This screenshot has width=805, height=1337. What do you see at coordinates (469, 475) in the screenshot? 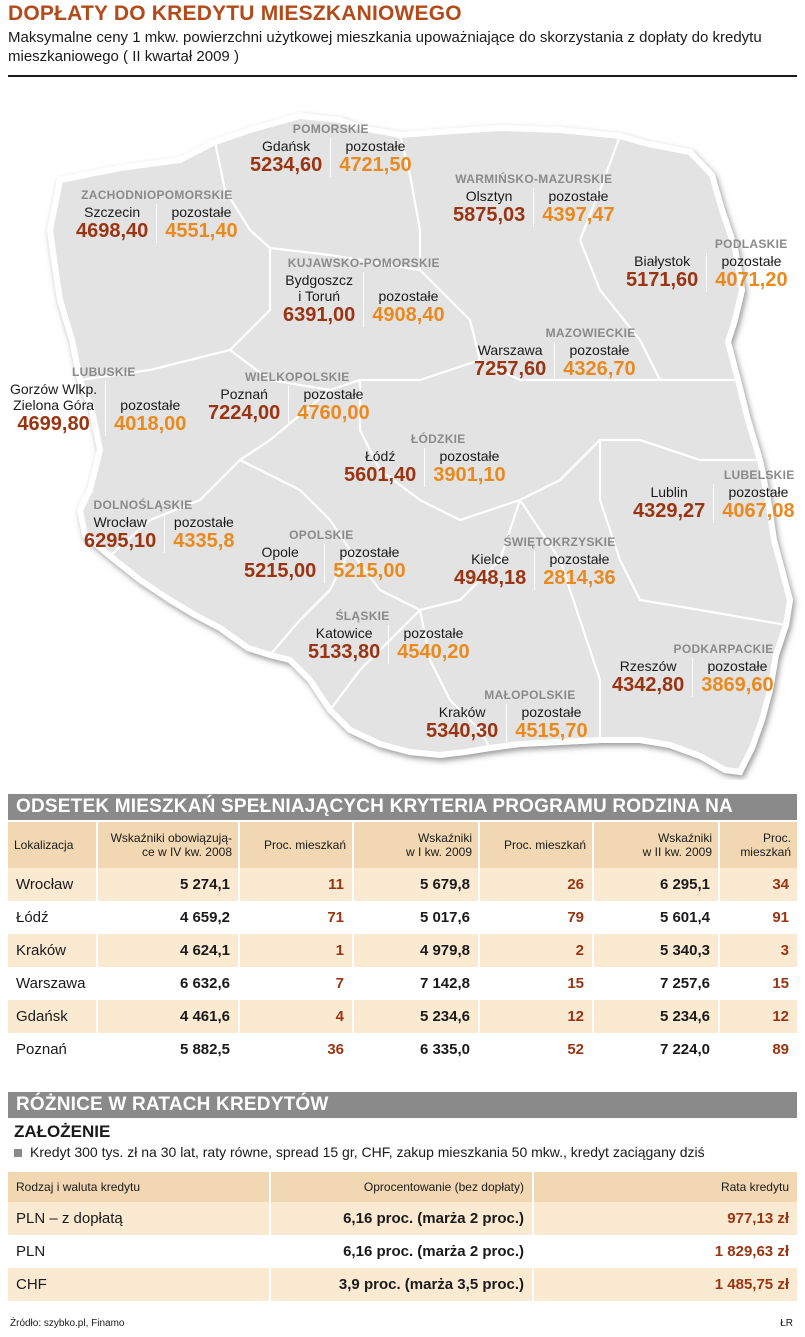
I see `other-value: 3901,10` at bounding box center [469, 475].